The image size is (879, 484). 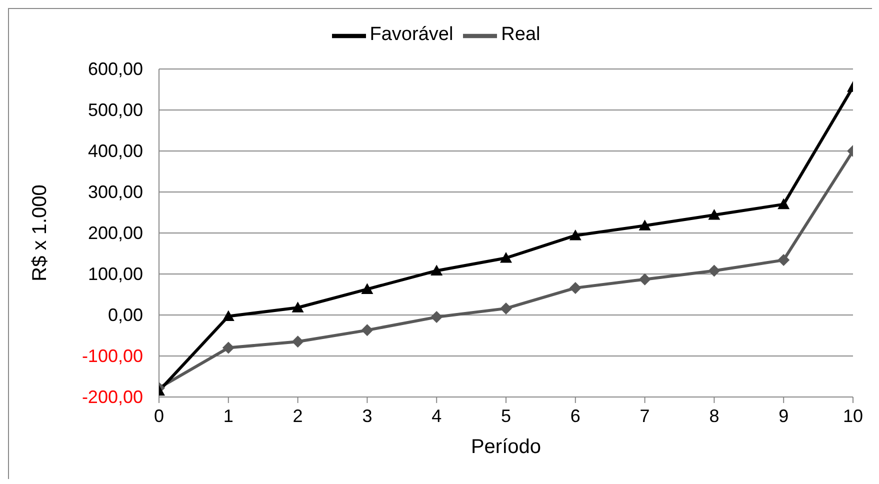 What do you see at coordinates (112, 397) in the screenshot?
I see `y-tick-label: -200,00` at bounding box center [112, 397].